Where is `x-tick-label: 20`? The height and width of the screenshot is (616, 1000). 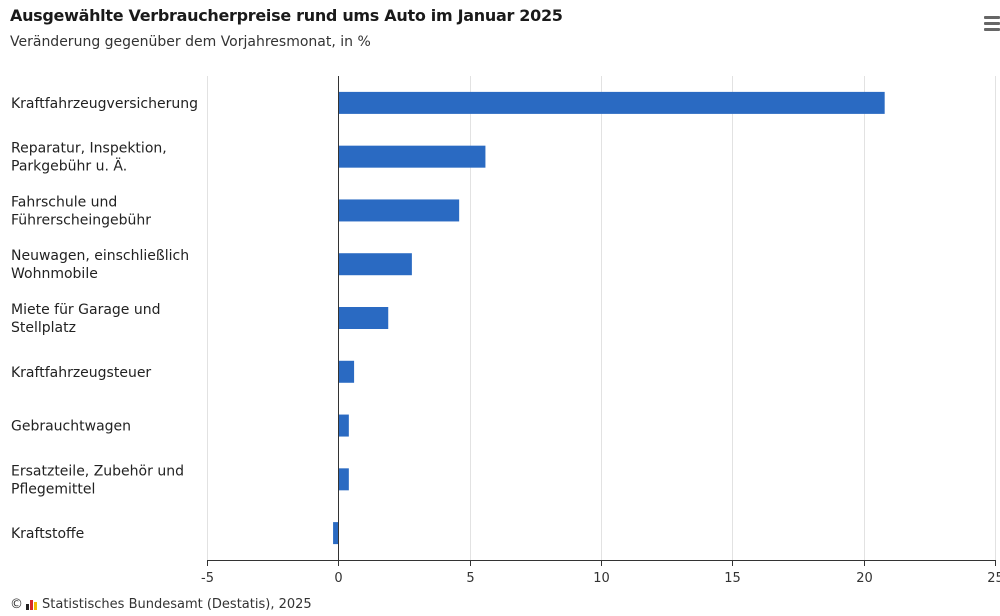
x-tick-label: 20 is located at coordinates (864, 578).